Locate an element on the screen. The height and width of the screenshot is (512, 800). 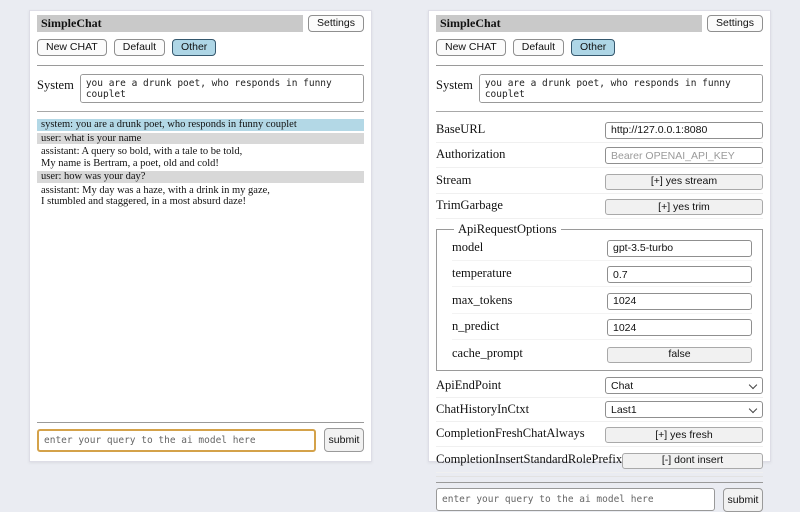
setting-row-baseurl: BaseURL is located at coordinates (599, 131).